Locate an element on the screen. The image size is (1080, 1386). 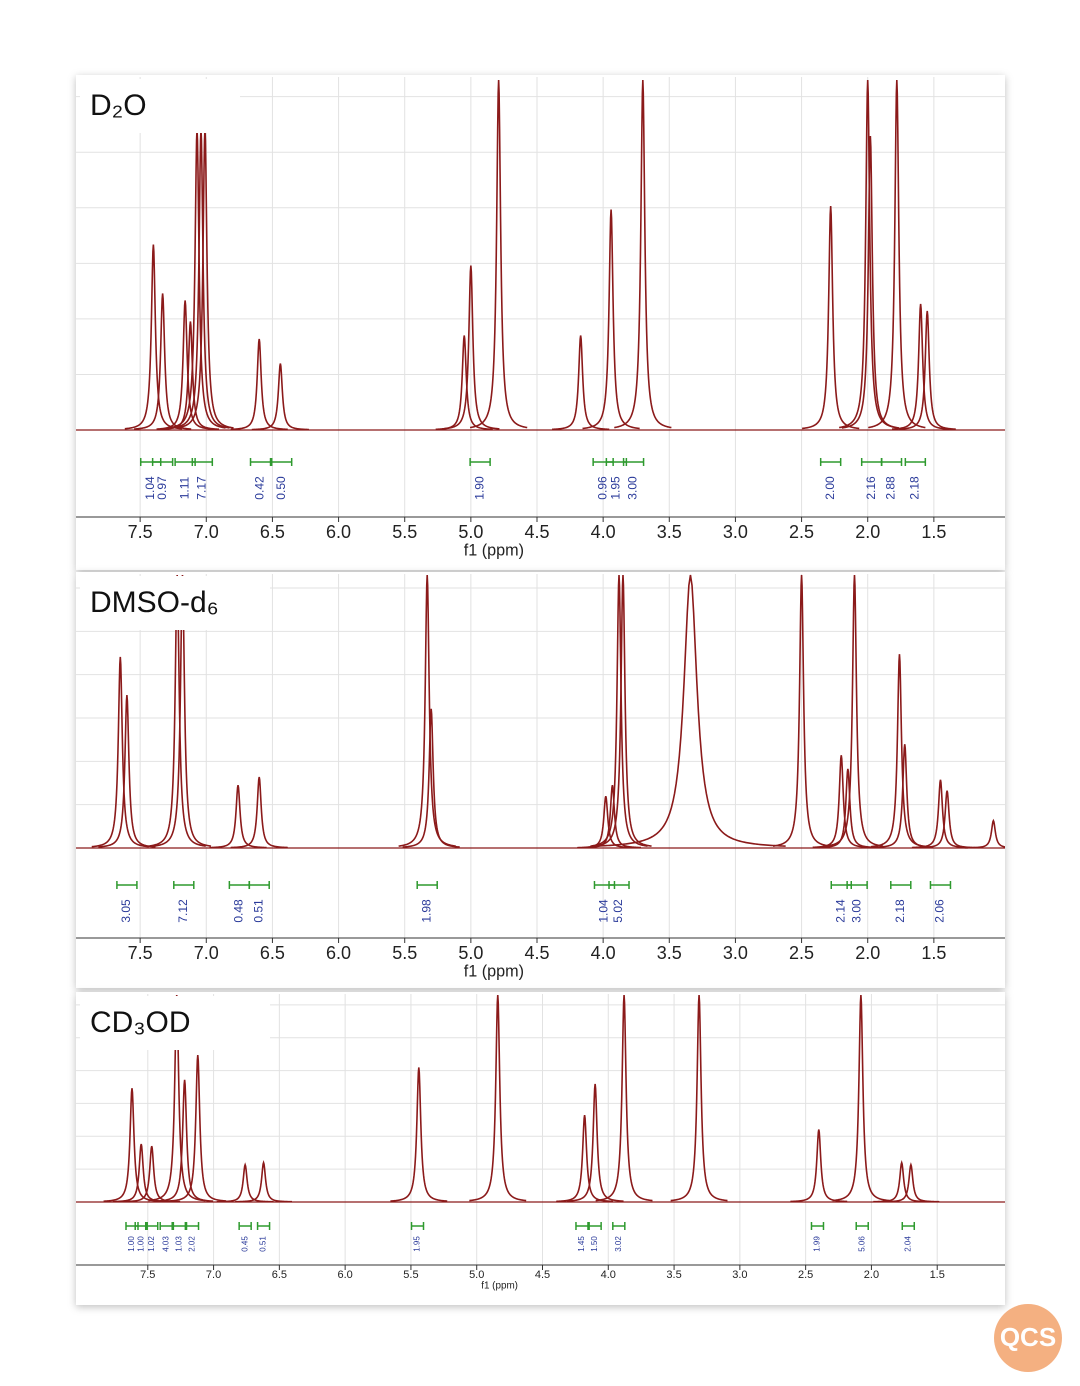
integral-label: 1.90 is located at coordinates (479, 488).